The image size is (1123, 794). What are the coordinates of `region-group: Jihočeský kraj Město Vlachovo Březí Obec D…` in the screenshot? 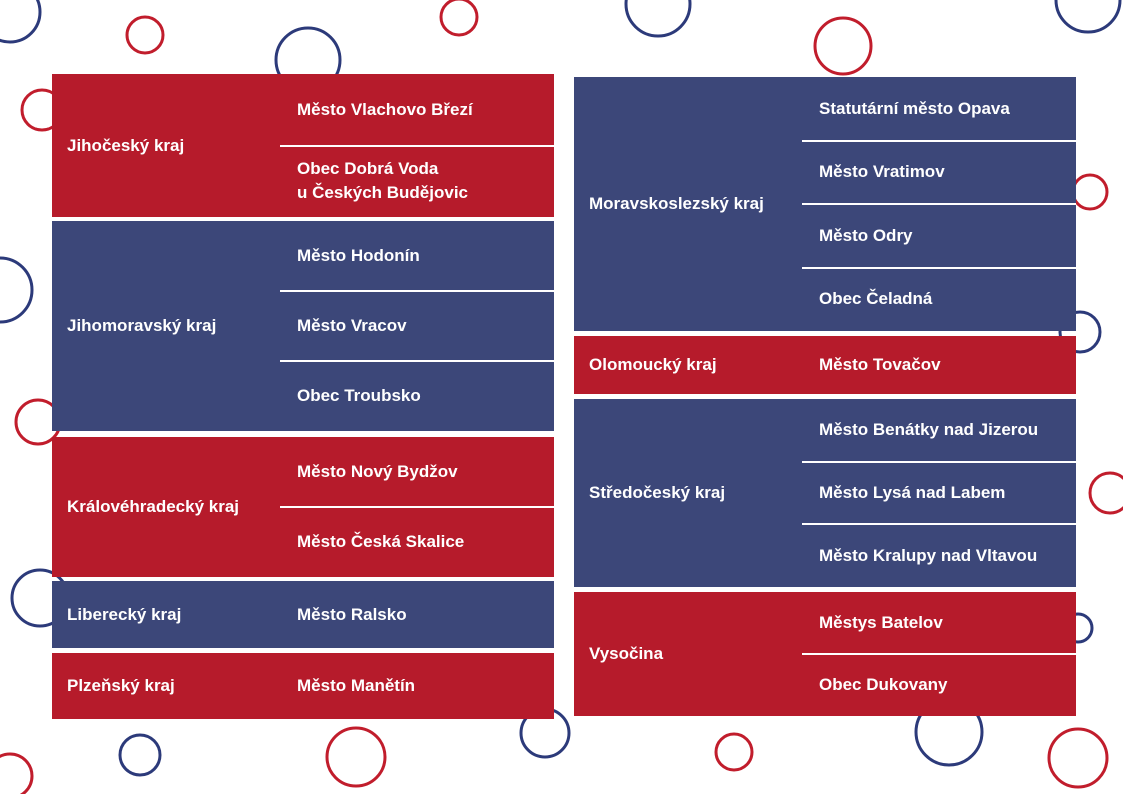 It's located at (303, 145).